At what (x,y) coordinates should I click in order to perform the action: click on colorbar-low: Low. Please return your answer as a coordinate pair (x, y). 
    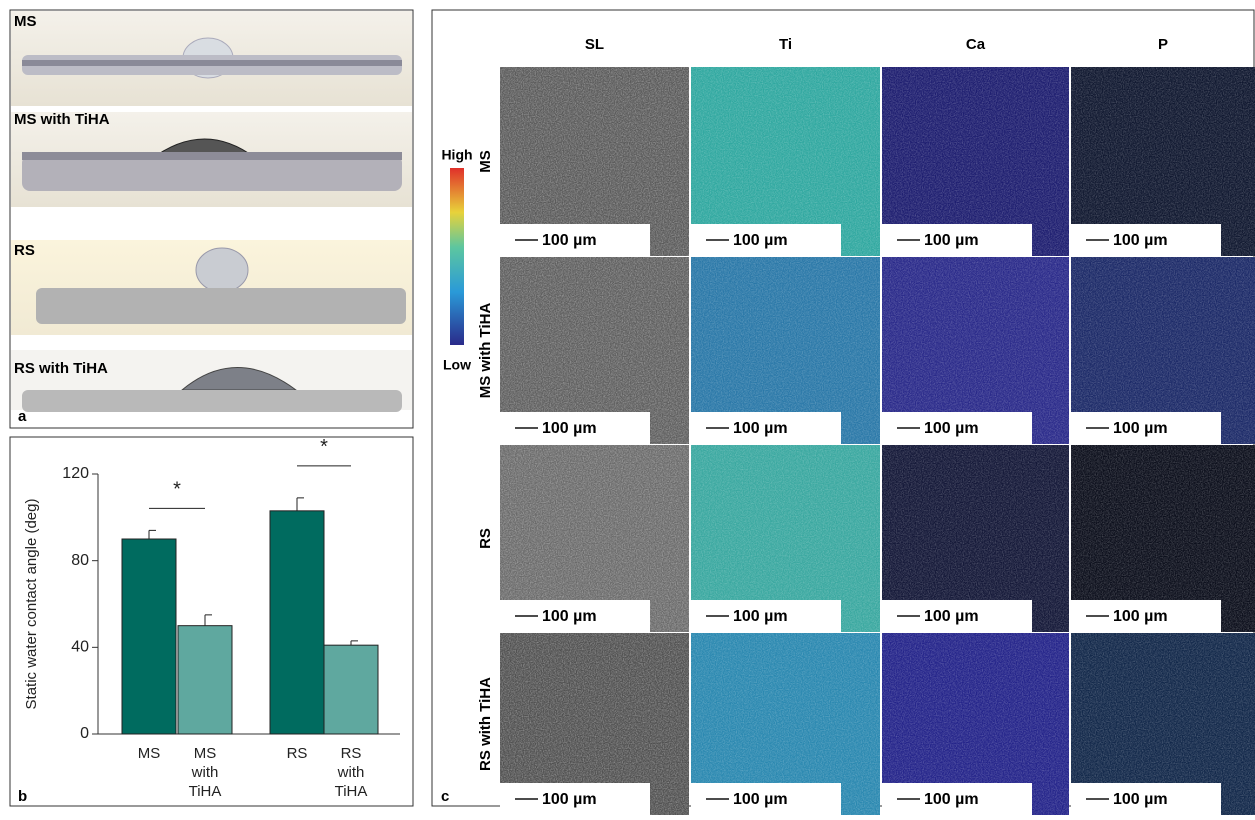
    Looking at the image, I should click on (457, 365).